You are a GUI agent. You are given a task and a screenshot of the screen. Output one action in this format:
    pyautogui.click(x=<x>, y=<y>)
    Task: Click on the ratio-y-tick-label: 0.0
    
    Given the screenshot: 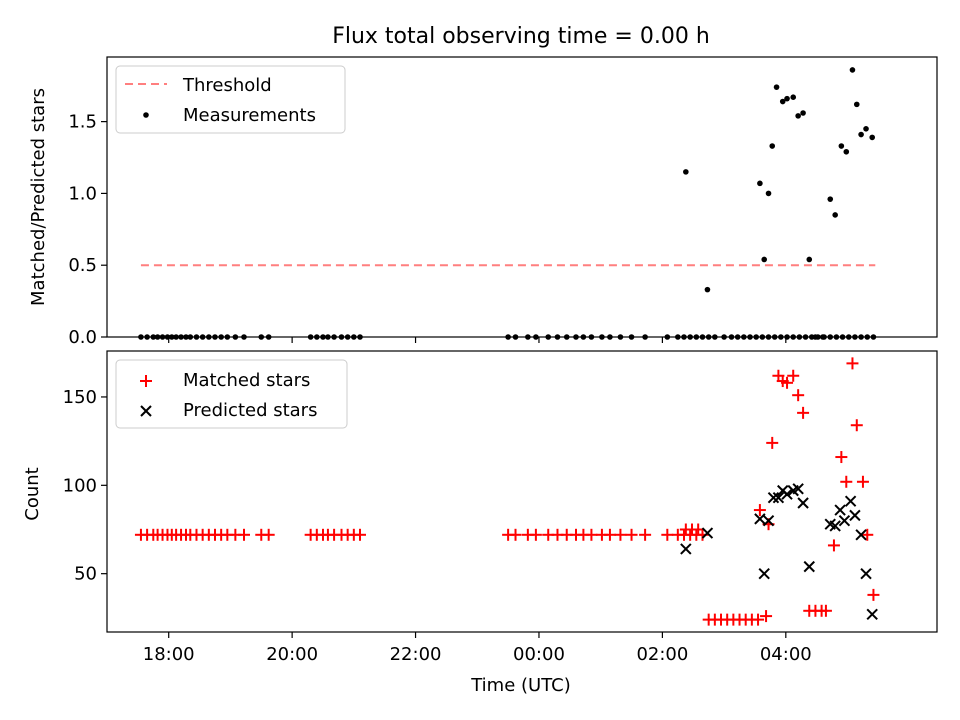 What is the action you would take?
    pyautogui.click(x=82, y=337)
    